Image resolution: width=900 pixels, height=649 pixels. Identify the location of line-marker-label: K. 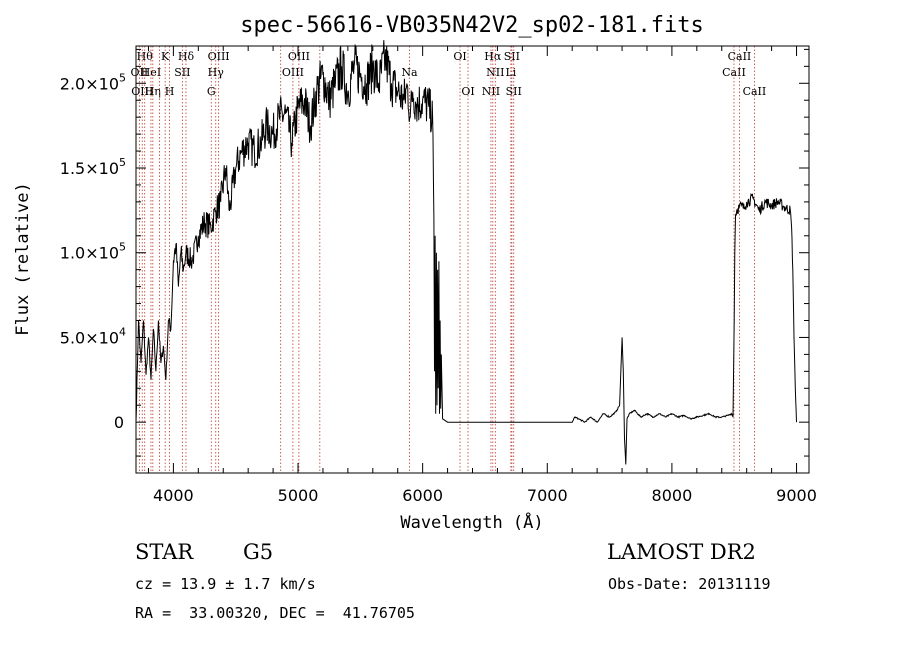
(165, 56).